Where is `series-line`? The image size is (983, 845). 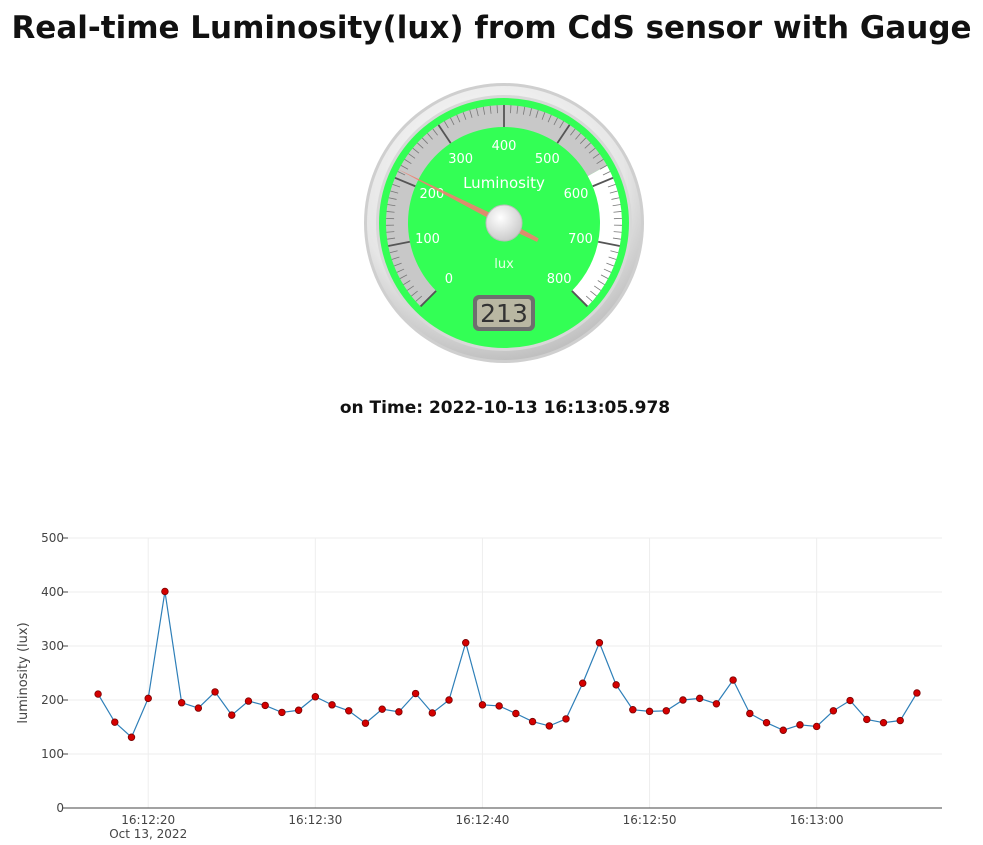 series-line is located at coordinates (507, 665).